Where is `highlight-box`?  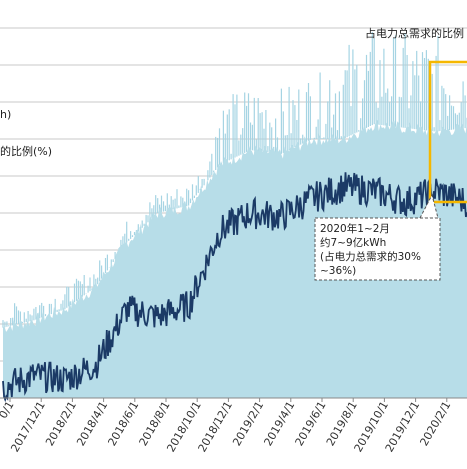
highlight-box is located at coordinates (447, 132).